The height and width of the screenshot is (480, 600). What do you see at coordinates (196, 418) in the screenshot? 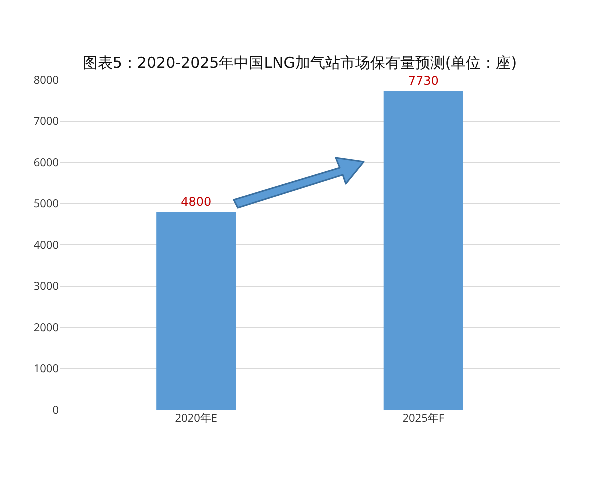
I see `x-tick-label: 2020年E` at bounding box center [196, 418].